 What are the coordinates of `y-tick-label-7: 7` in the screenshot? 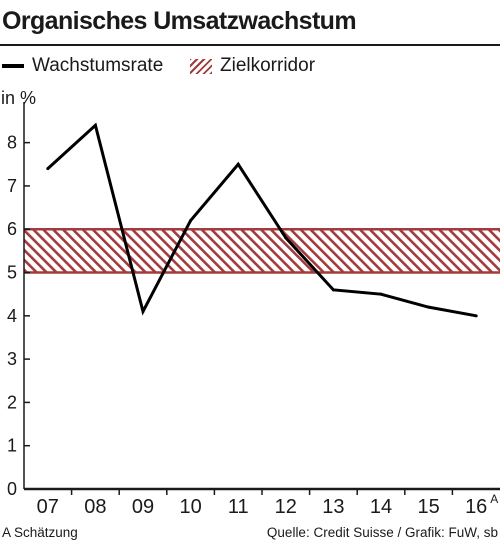 It's located at (12, 186).